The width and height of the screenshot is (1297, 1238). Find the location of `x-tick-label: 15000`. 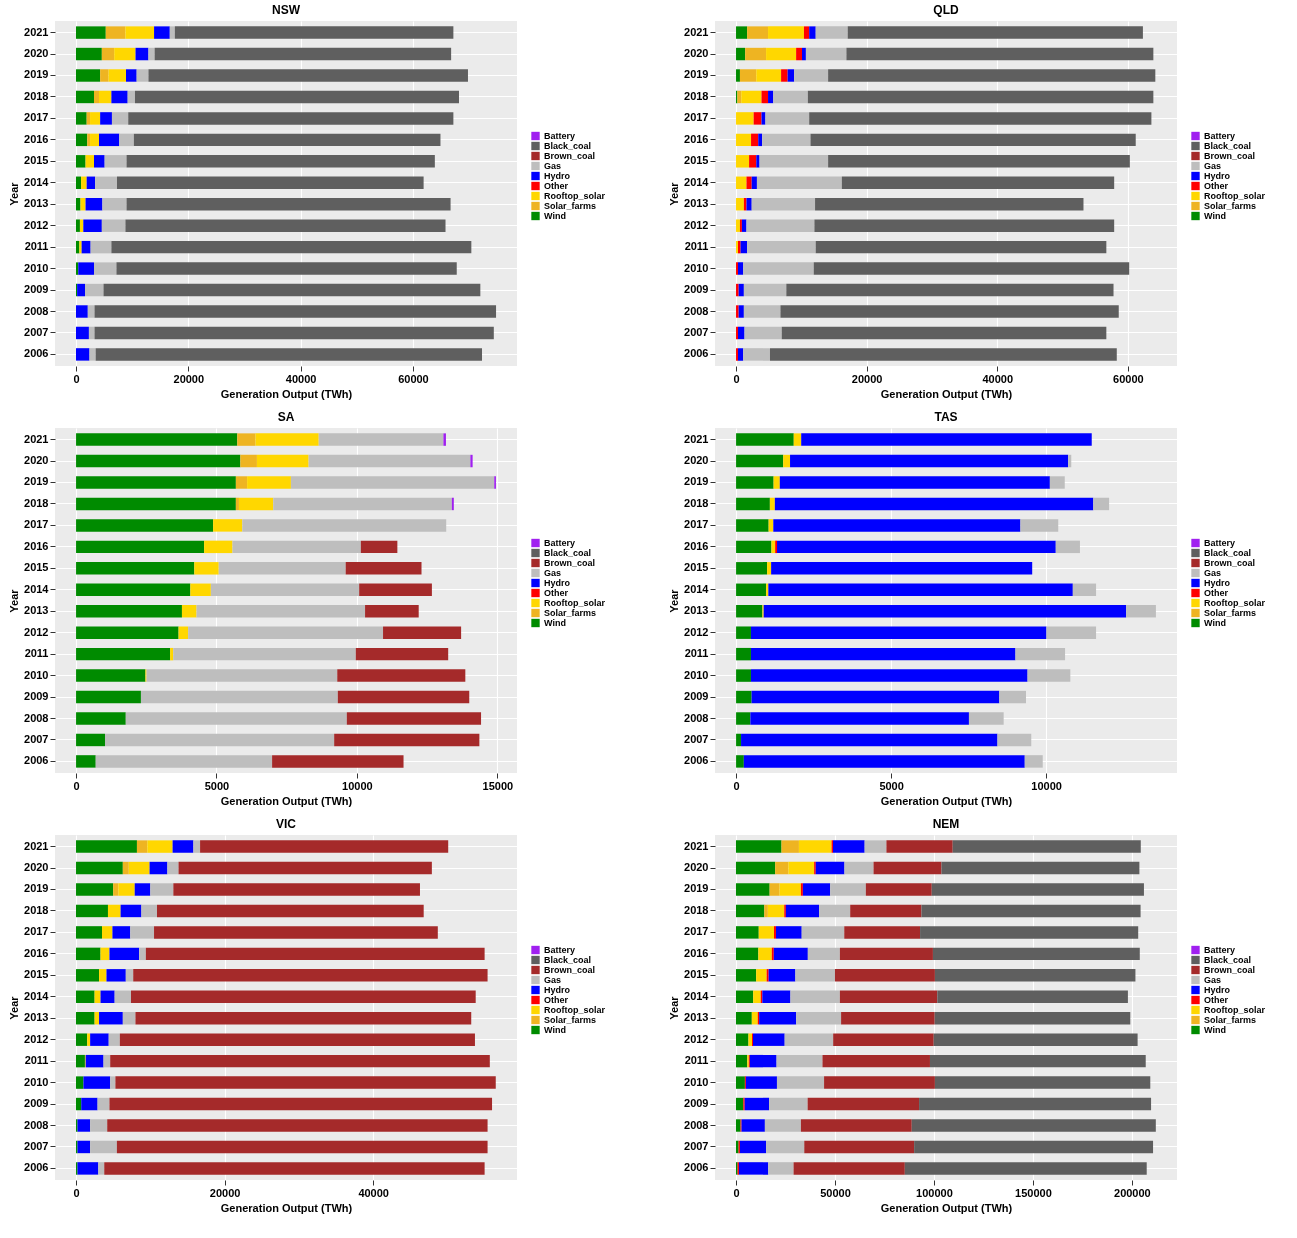

x-tick-label: 15000 is located at coordinates (498, 785).